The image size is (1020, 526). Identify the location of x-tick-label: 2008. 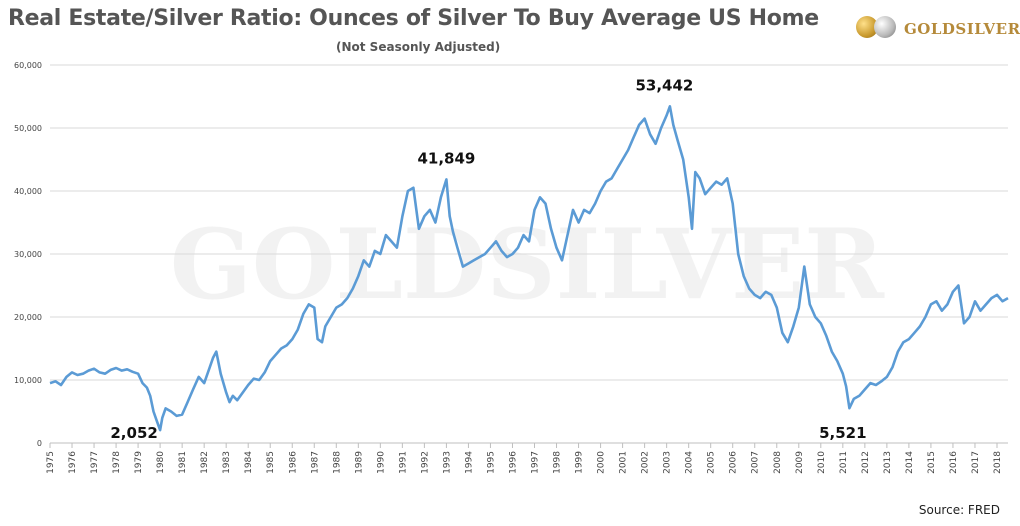
(778, 462).